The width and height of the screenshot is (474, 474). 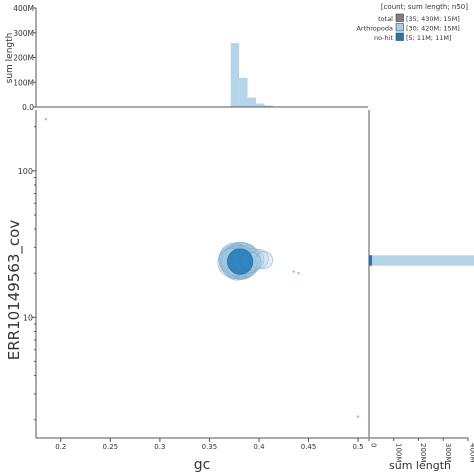 What do you see at coordinates (471, 452) in the screenshot?
I see `right-histogram-x-tick-label: 400M` at bounding box center [471, 452].